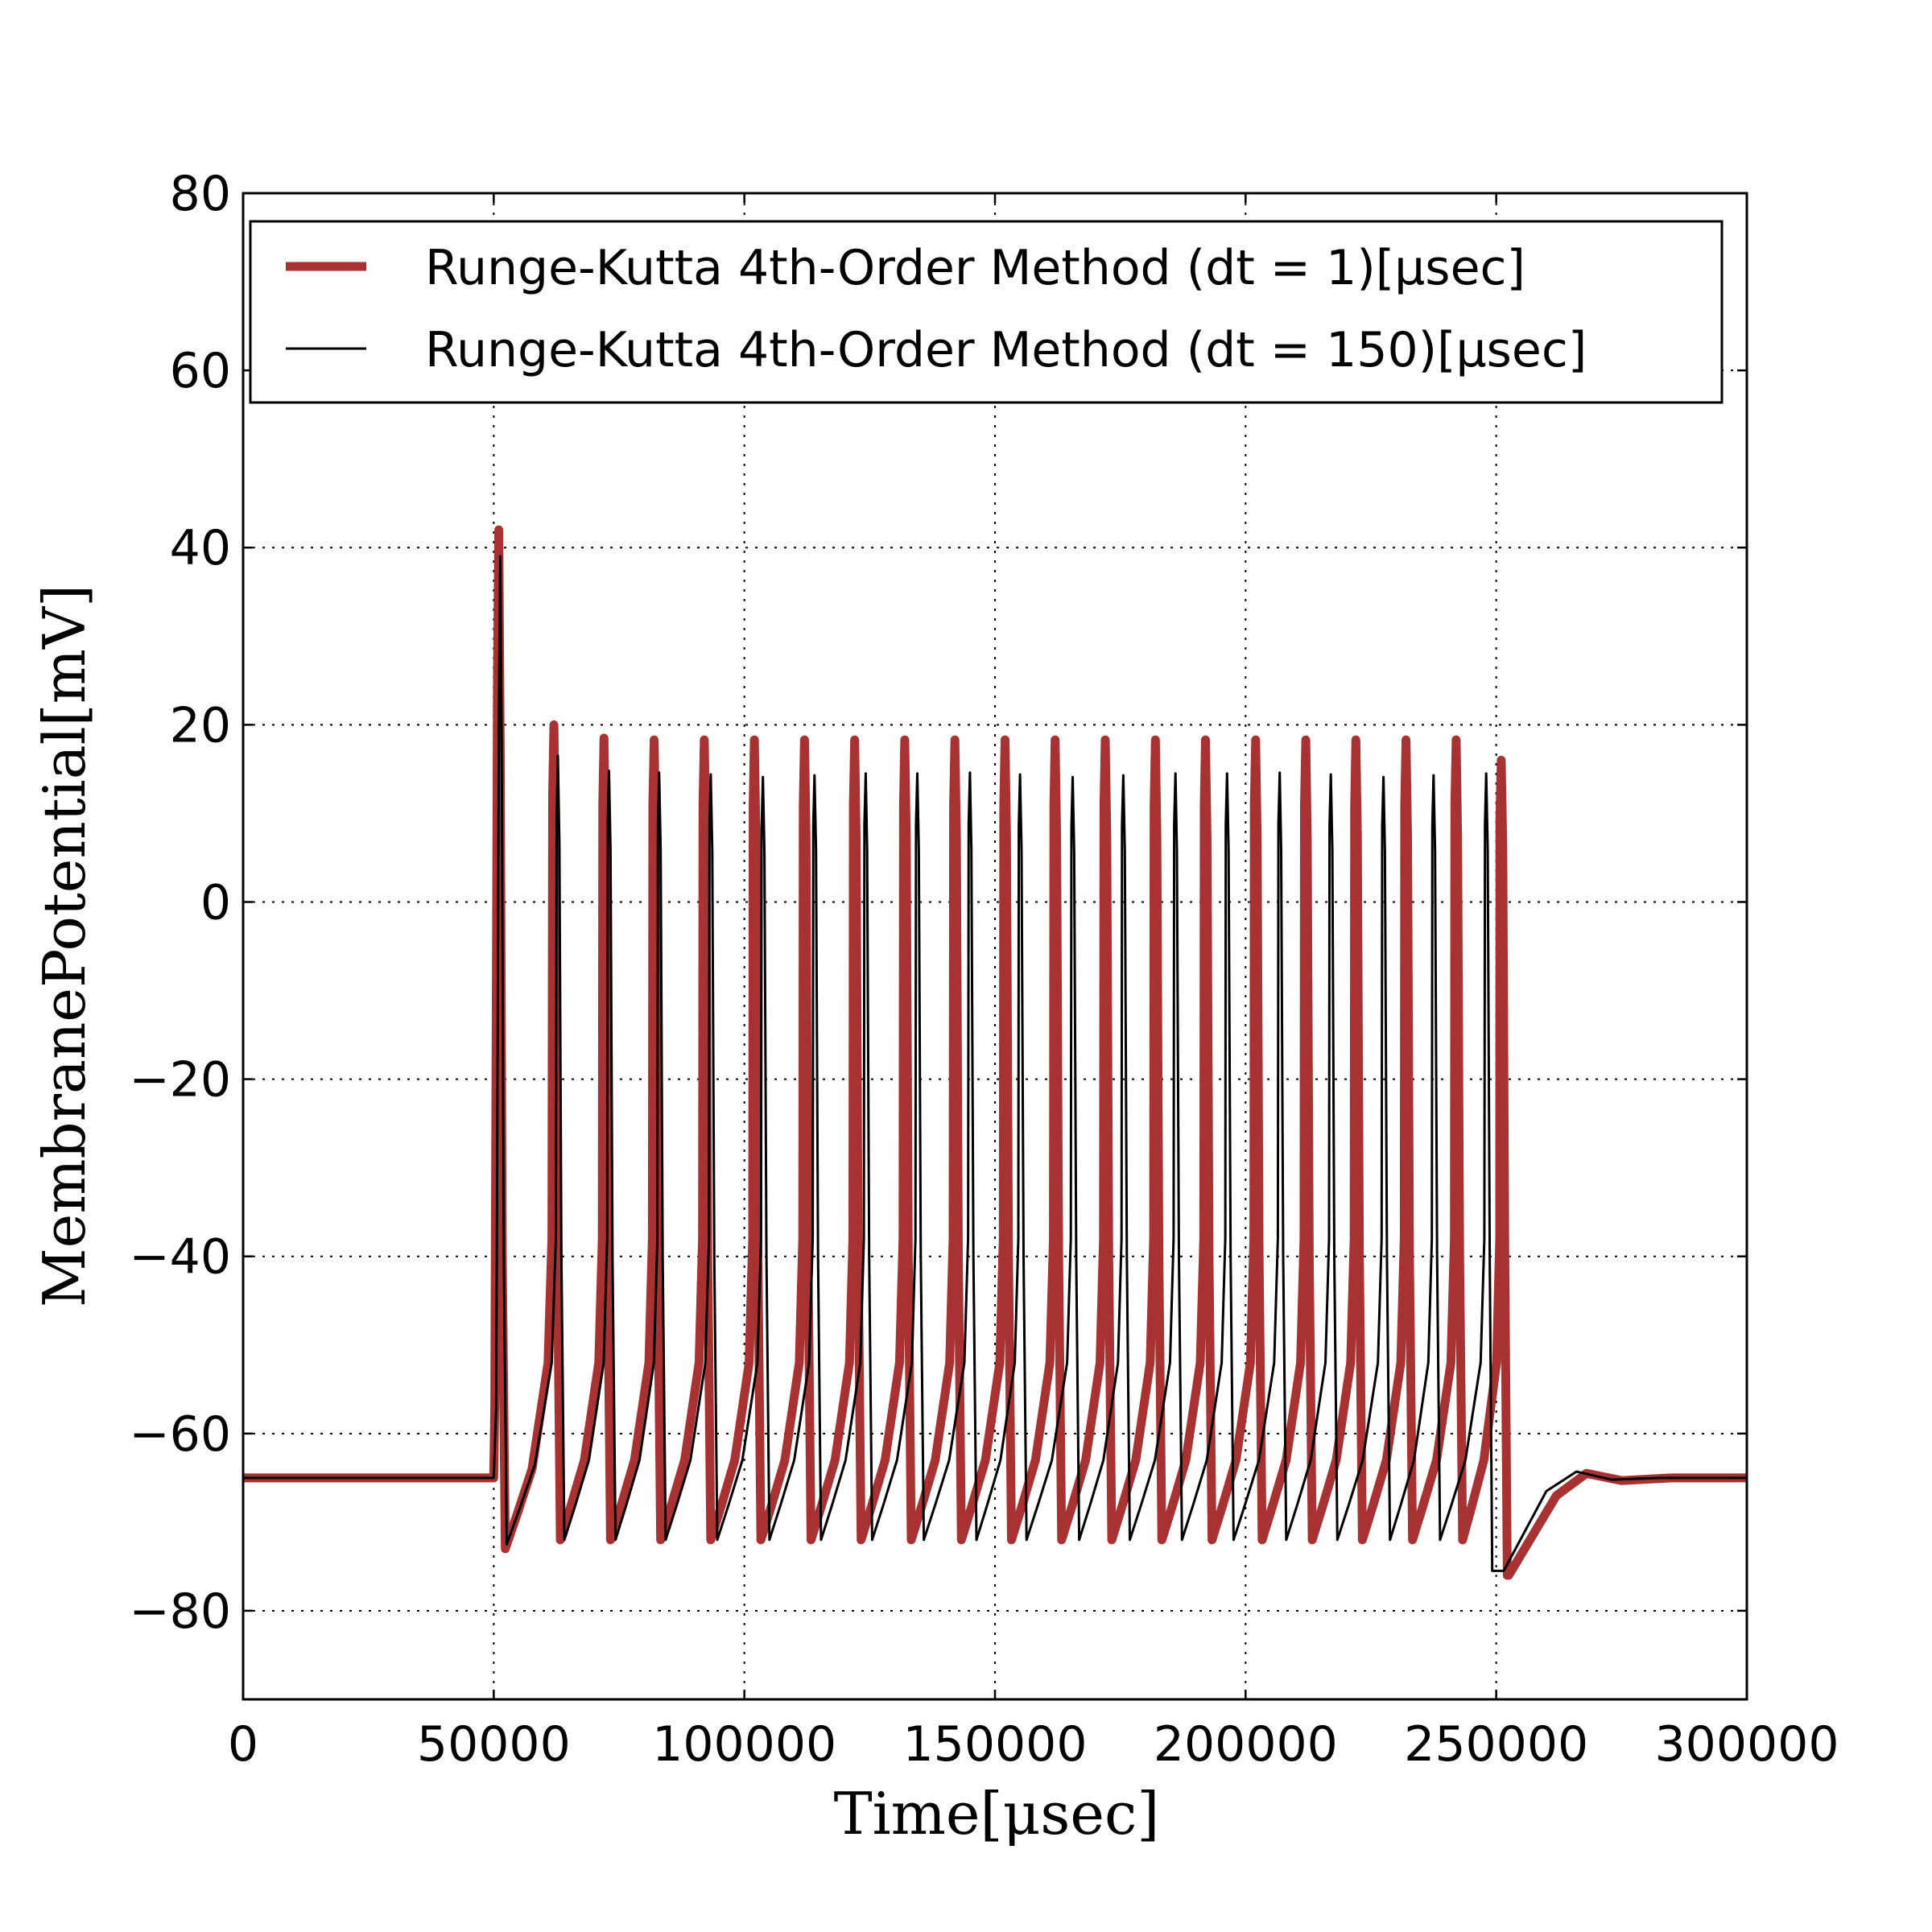  What do you see at coordinates (200, 725) in the screenshot?
I see `y-tick-label: 20` at bounding box center [200, 725].